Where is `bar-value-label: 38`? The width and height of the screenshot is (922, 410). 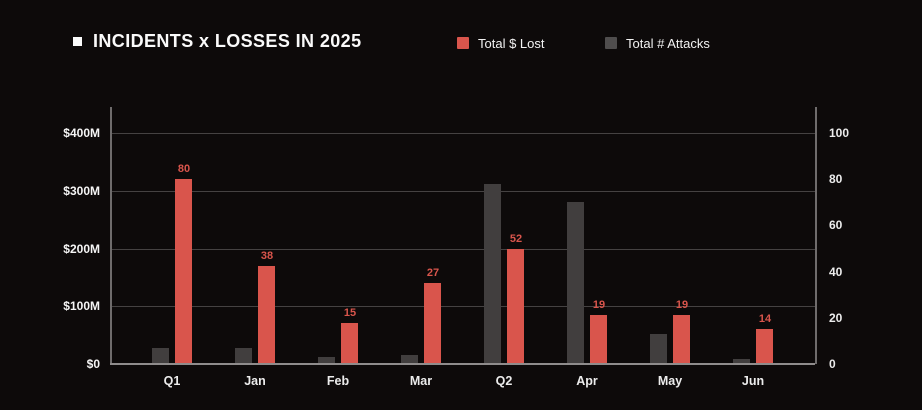 bar-value-label: 38 is located at coordinates (267, 255).